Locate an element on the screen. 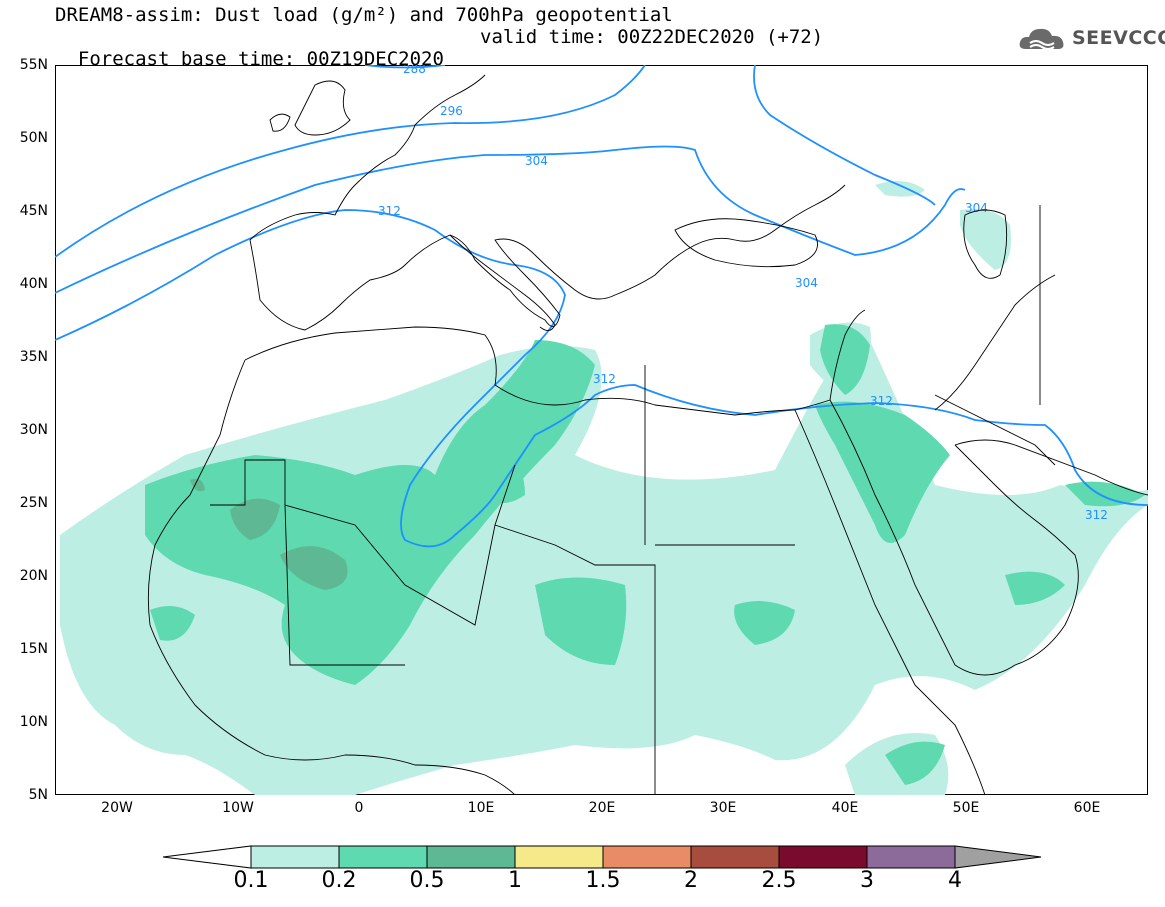 The height and width of the screenshot is (907, 1165). lon-tick: 30E is located at coordinates (723, 808).